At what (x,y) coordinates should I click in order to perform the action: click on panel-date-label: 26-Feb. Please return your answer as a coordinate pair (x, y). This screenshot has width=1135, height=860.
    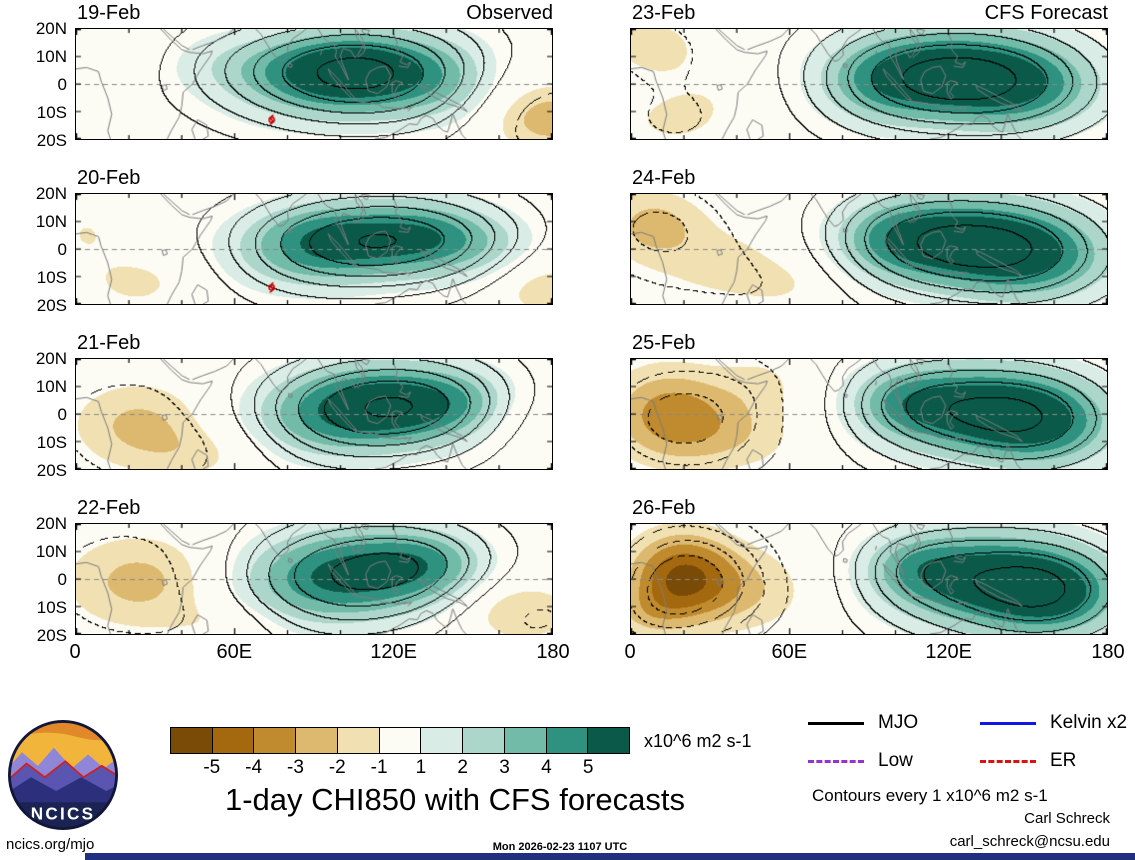
    Looking at the image, I should click on (664, 508).